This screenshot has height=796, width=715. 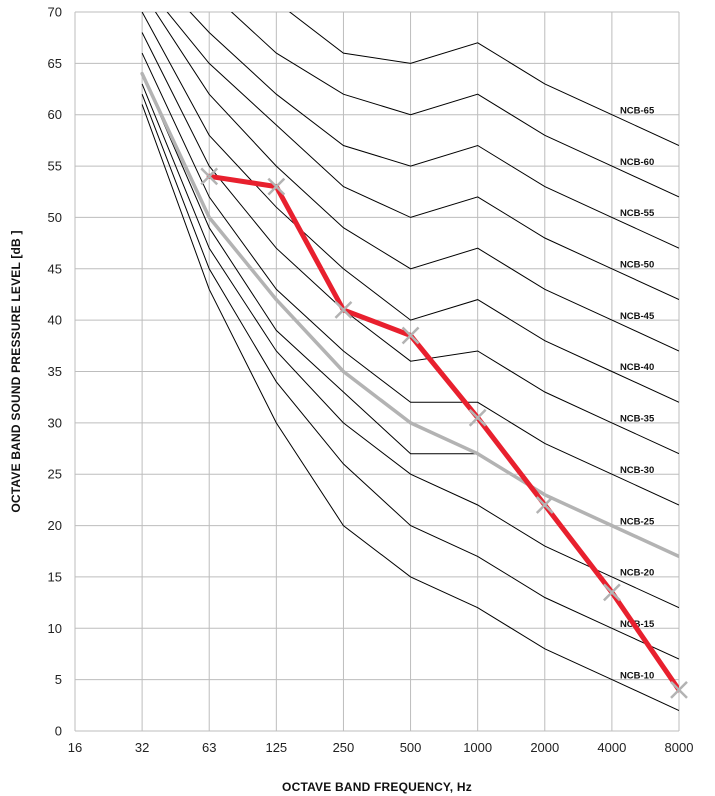 What do you see at coordinates (55, 628) in the screenshot?
I see `y-tick-label: 10` at bounding box center [55, 628].